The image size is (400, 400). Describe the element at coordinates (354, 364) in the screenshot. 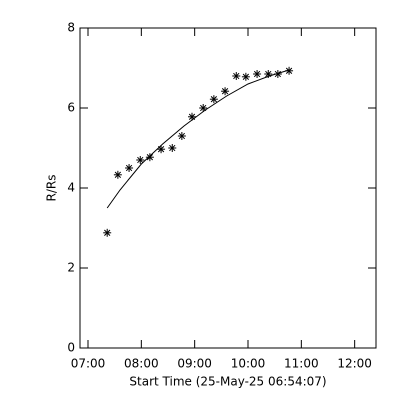

I see `x-tick-label: 12:00` at that location.